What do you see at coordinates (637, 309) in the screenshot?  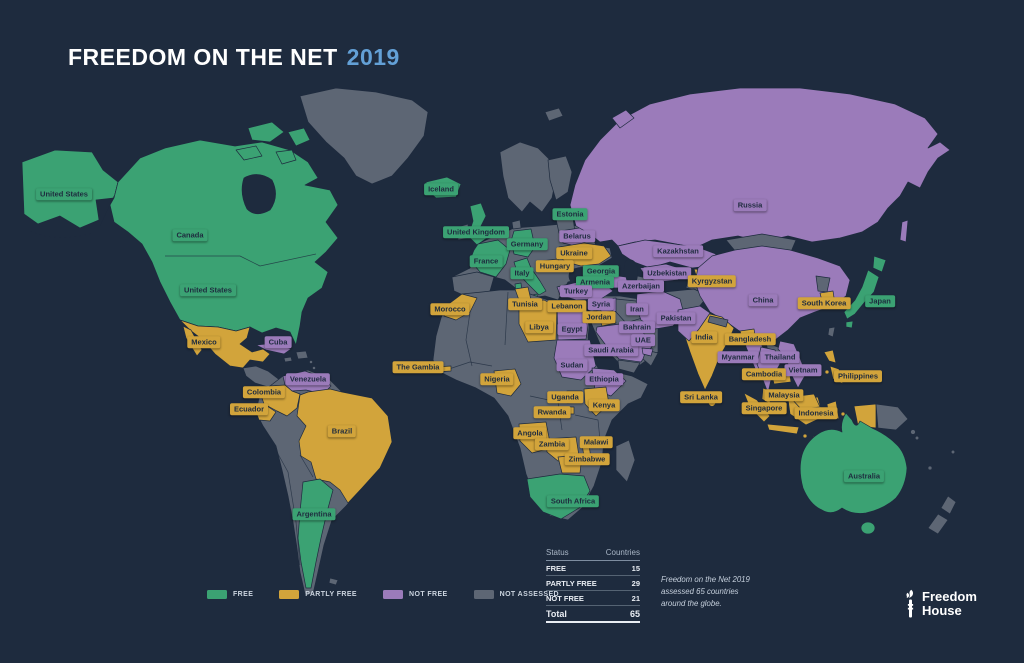 I see `country-label-iran: Iran` at bounding box center [637, 309].